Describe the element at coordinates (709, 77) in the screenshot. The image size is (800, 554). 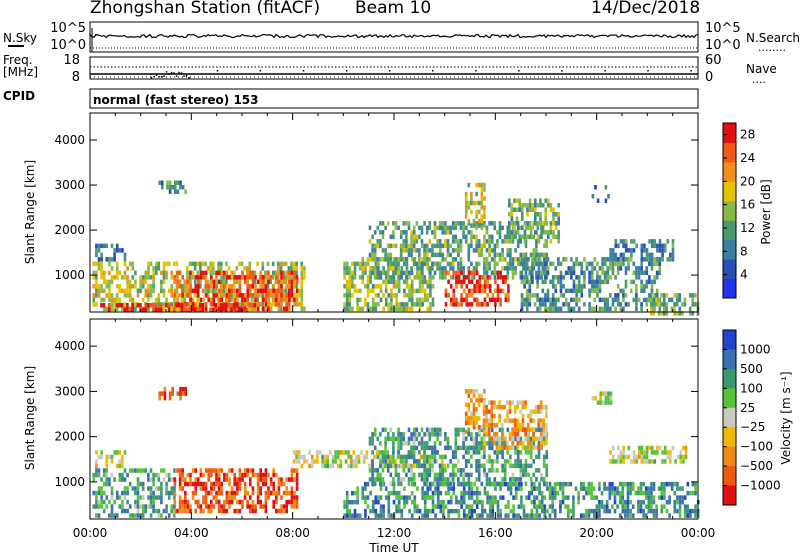
I see `freq-right-tick-bottom: 0` at that location.